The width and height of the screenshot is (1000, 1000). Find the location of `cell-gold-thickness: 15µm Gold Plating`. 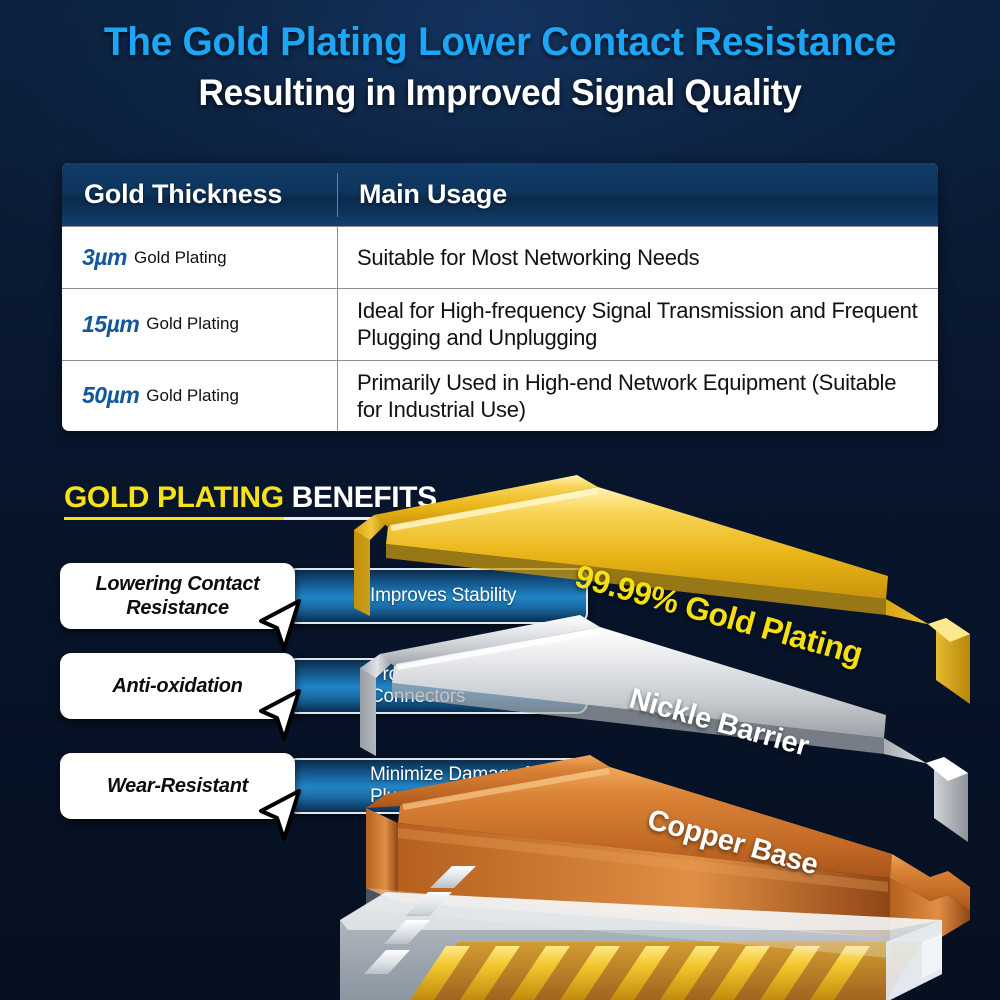

cell-gold-thickness: 15µm Gold Plating is located at coordinates (199, 324).